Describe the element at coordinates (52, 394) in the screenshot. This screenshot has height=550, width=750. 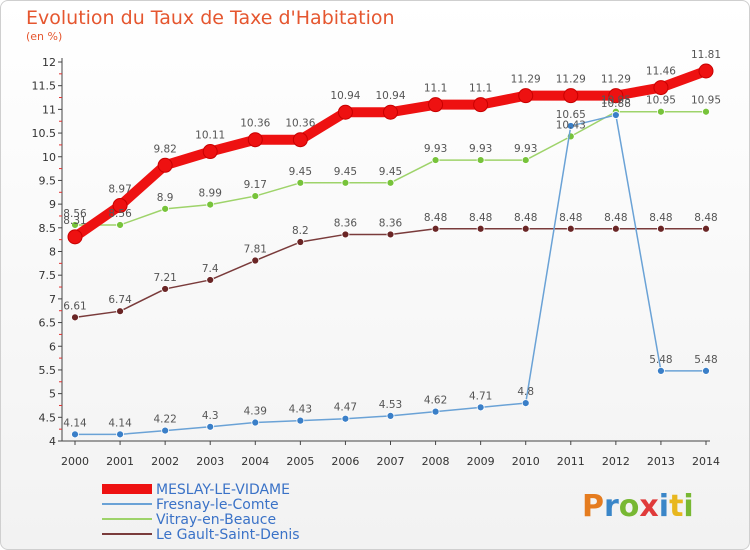
I see `y-tick-label: 5` at that location.